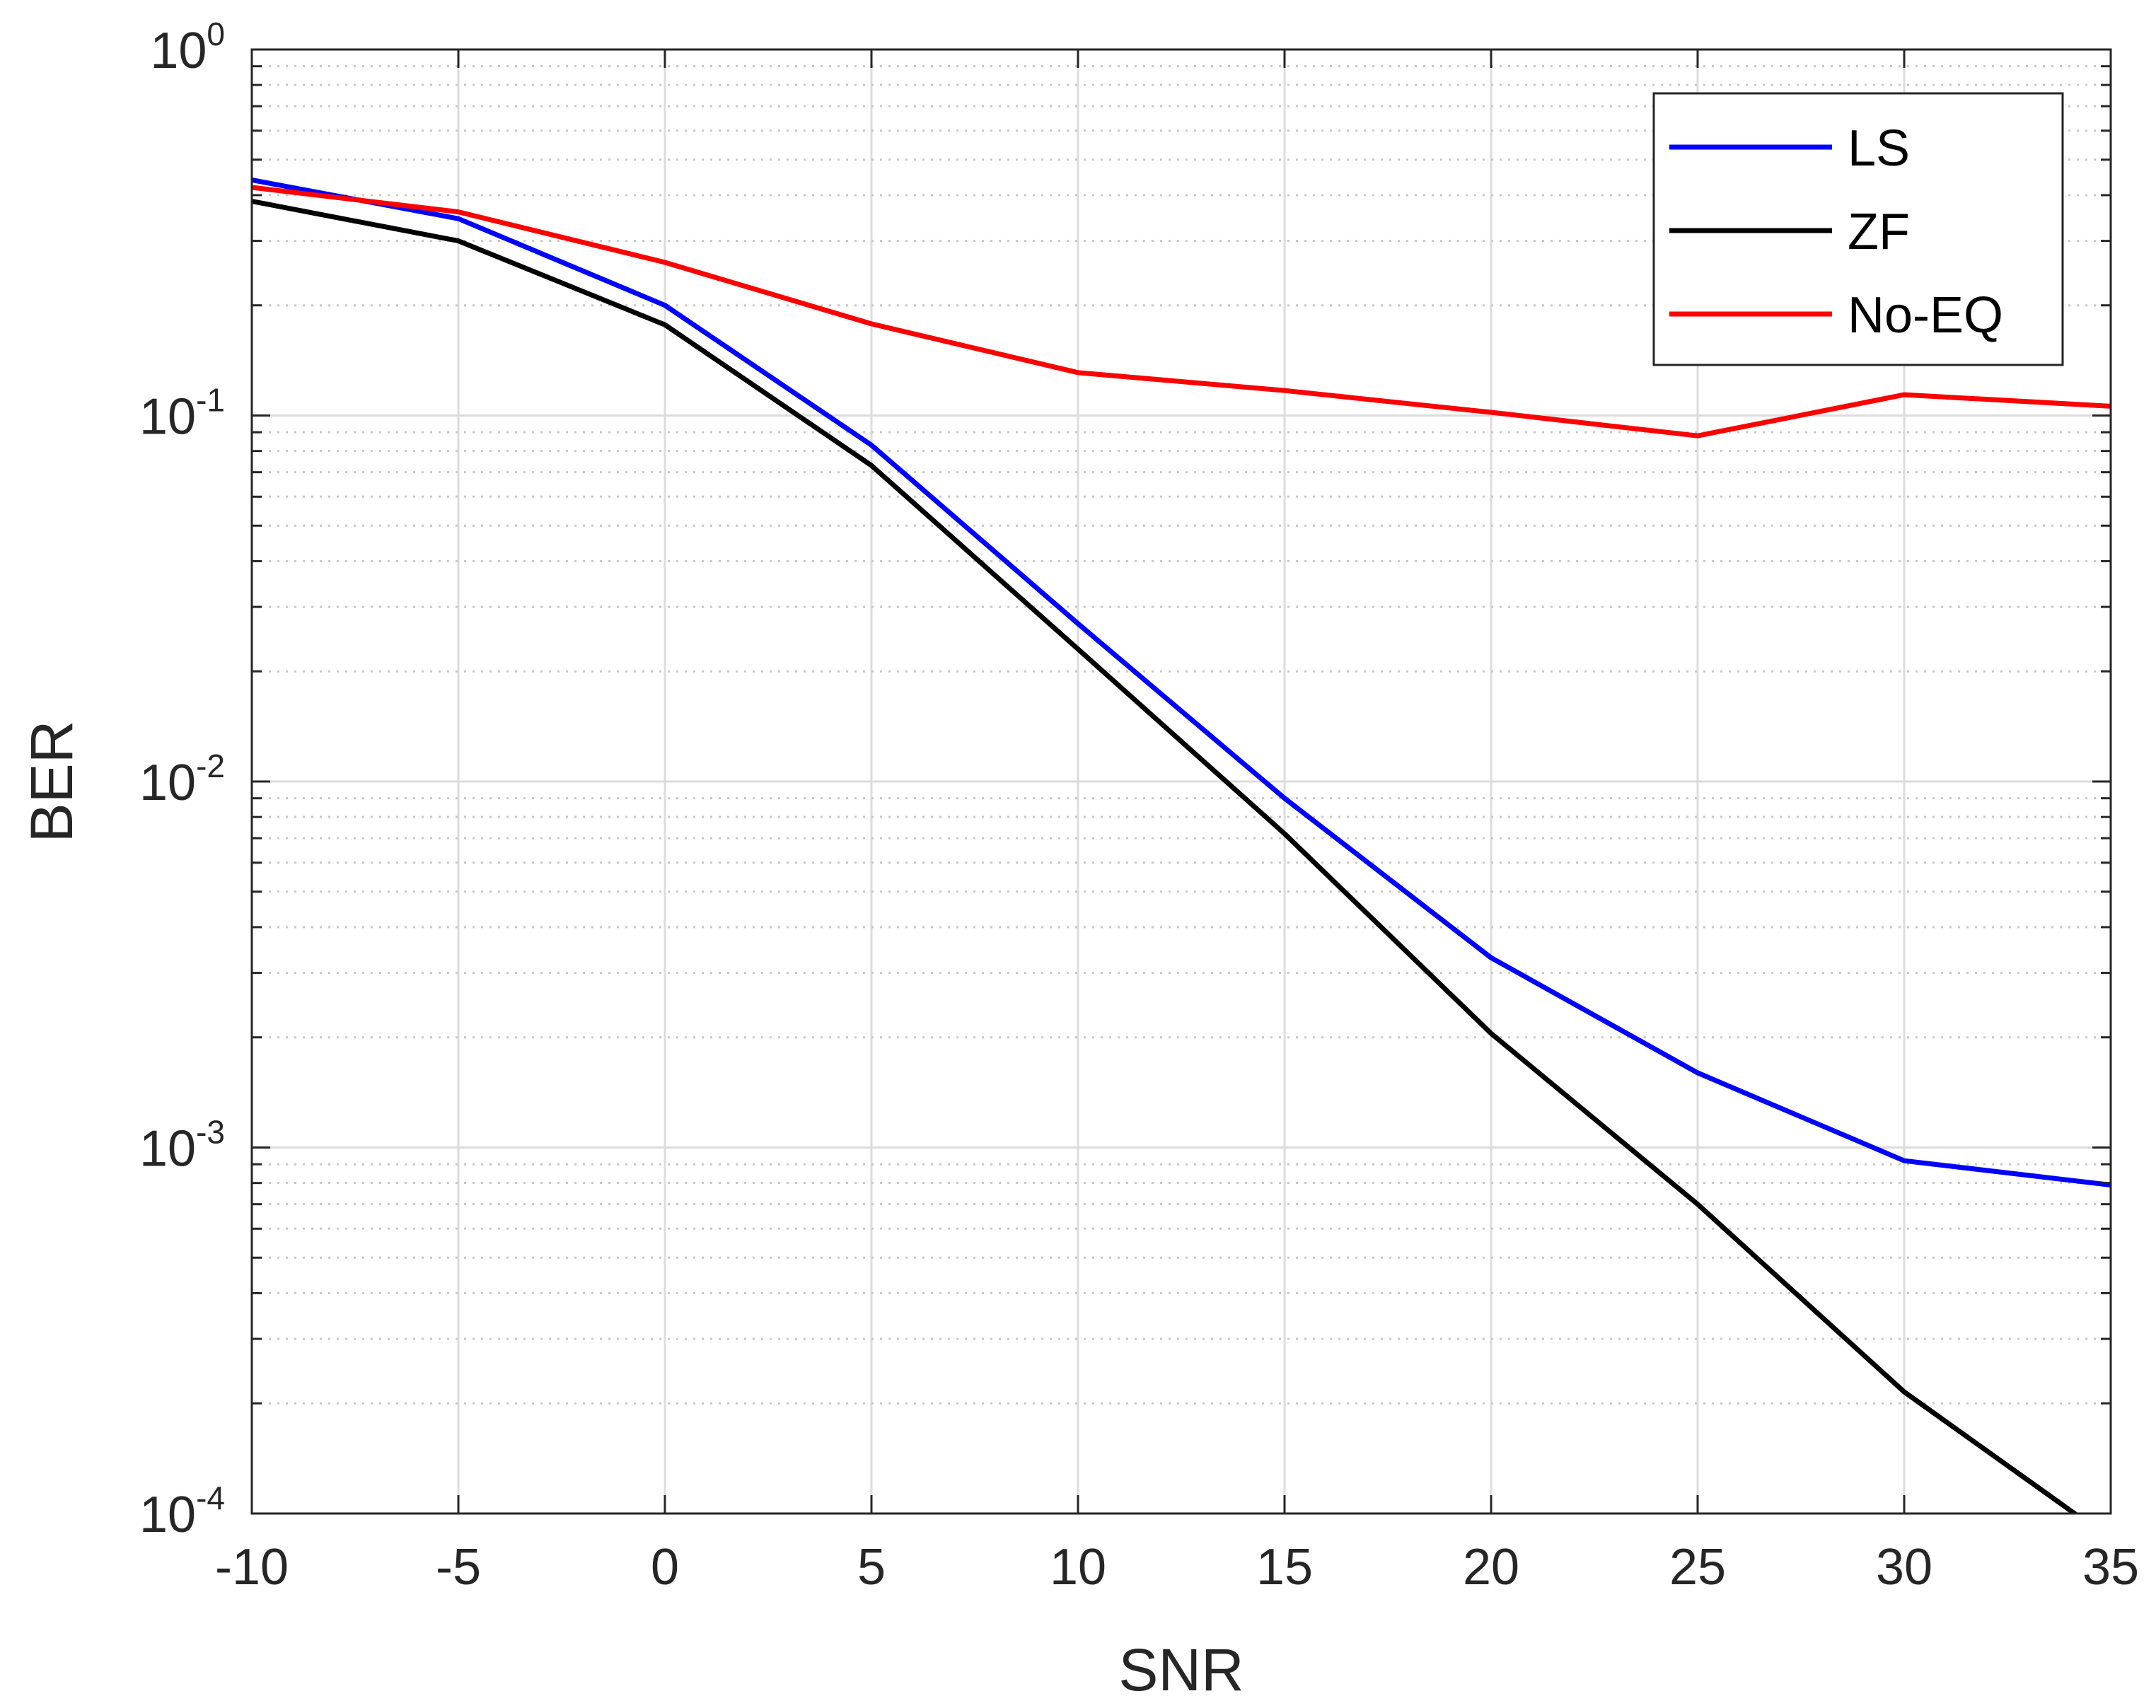 The width and height of the screenshot is (2156, 1708). Describe the element at coordinates (182, 1146) in the screenshot. I see `y-tick-label: 10⁻³` at that location.